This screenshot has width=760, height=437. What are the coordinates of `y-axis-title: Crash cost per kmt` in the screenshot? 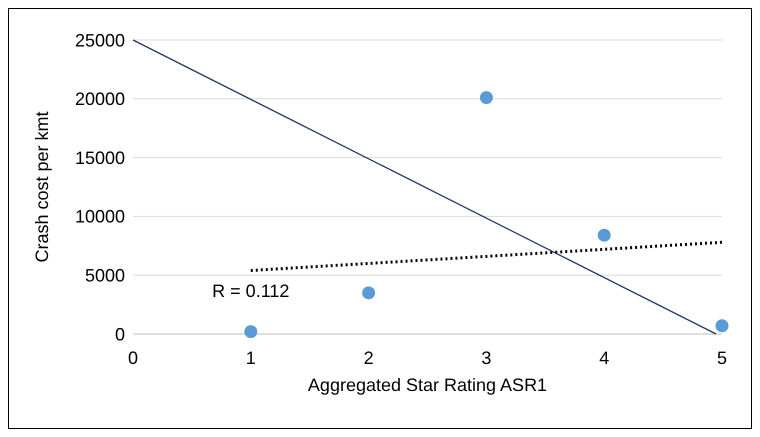 It's located at (42, 187).